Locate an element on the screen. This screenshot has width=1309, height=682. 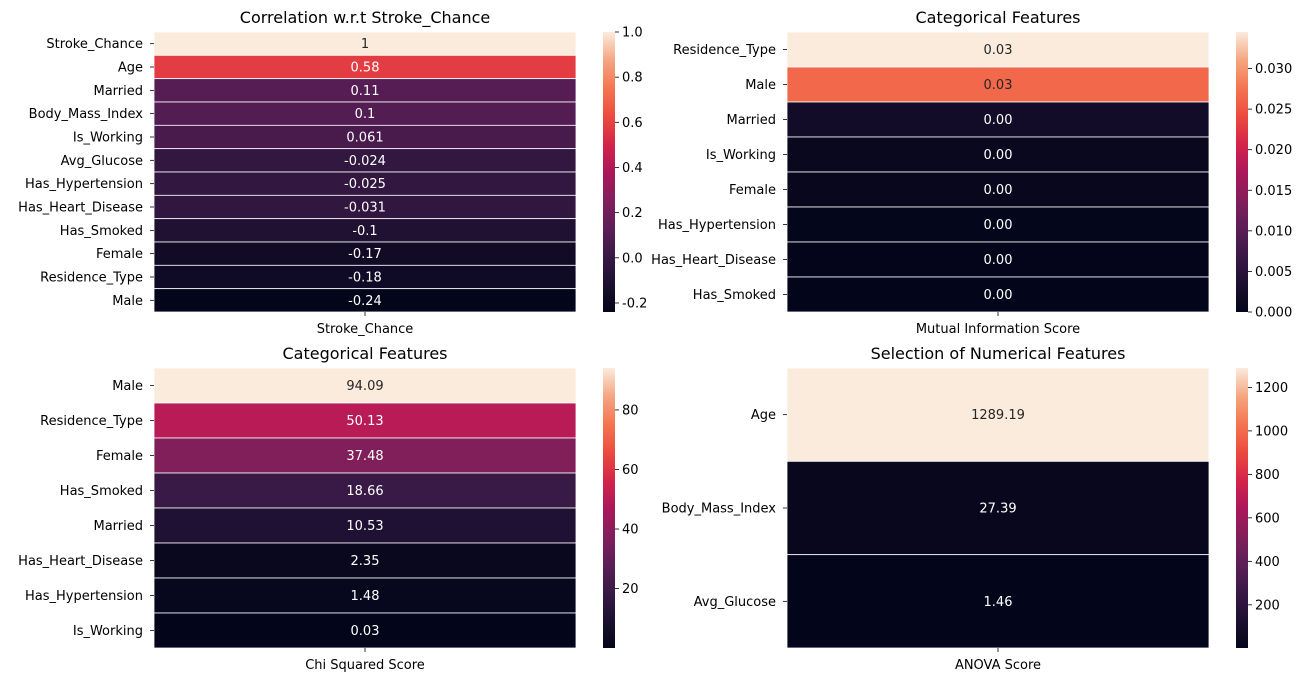
cell-annotation: 0.1 is located at coordinates (365, 114).